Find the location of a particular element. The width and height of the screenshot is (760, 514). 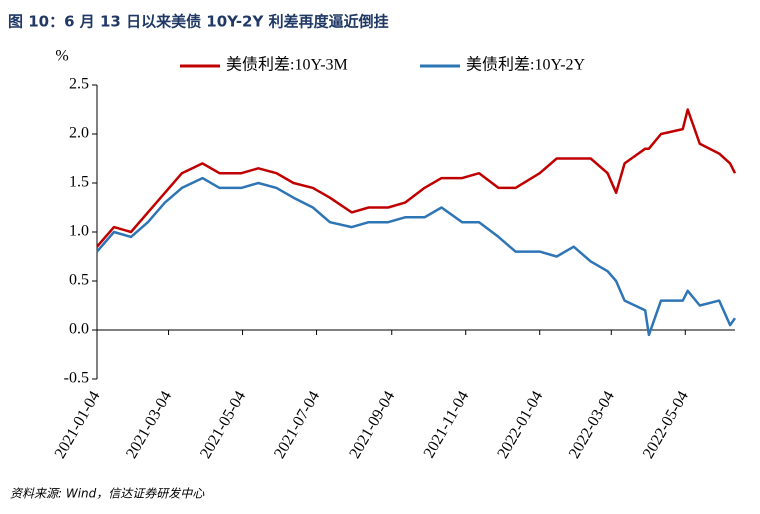

legend-label: 美债利差:10Y-2Y is located at coordinates (526, 65).